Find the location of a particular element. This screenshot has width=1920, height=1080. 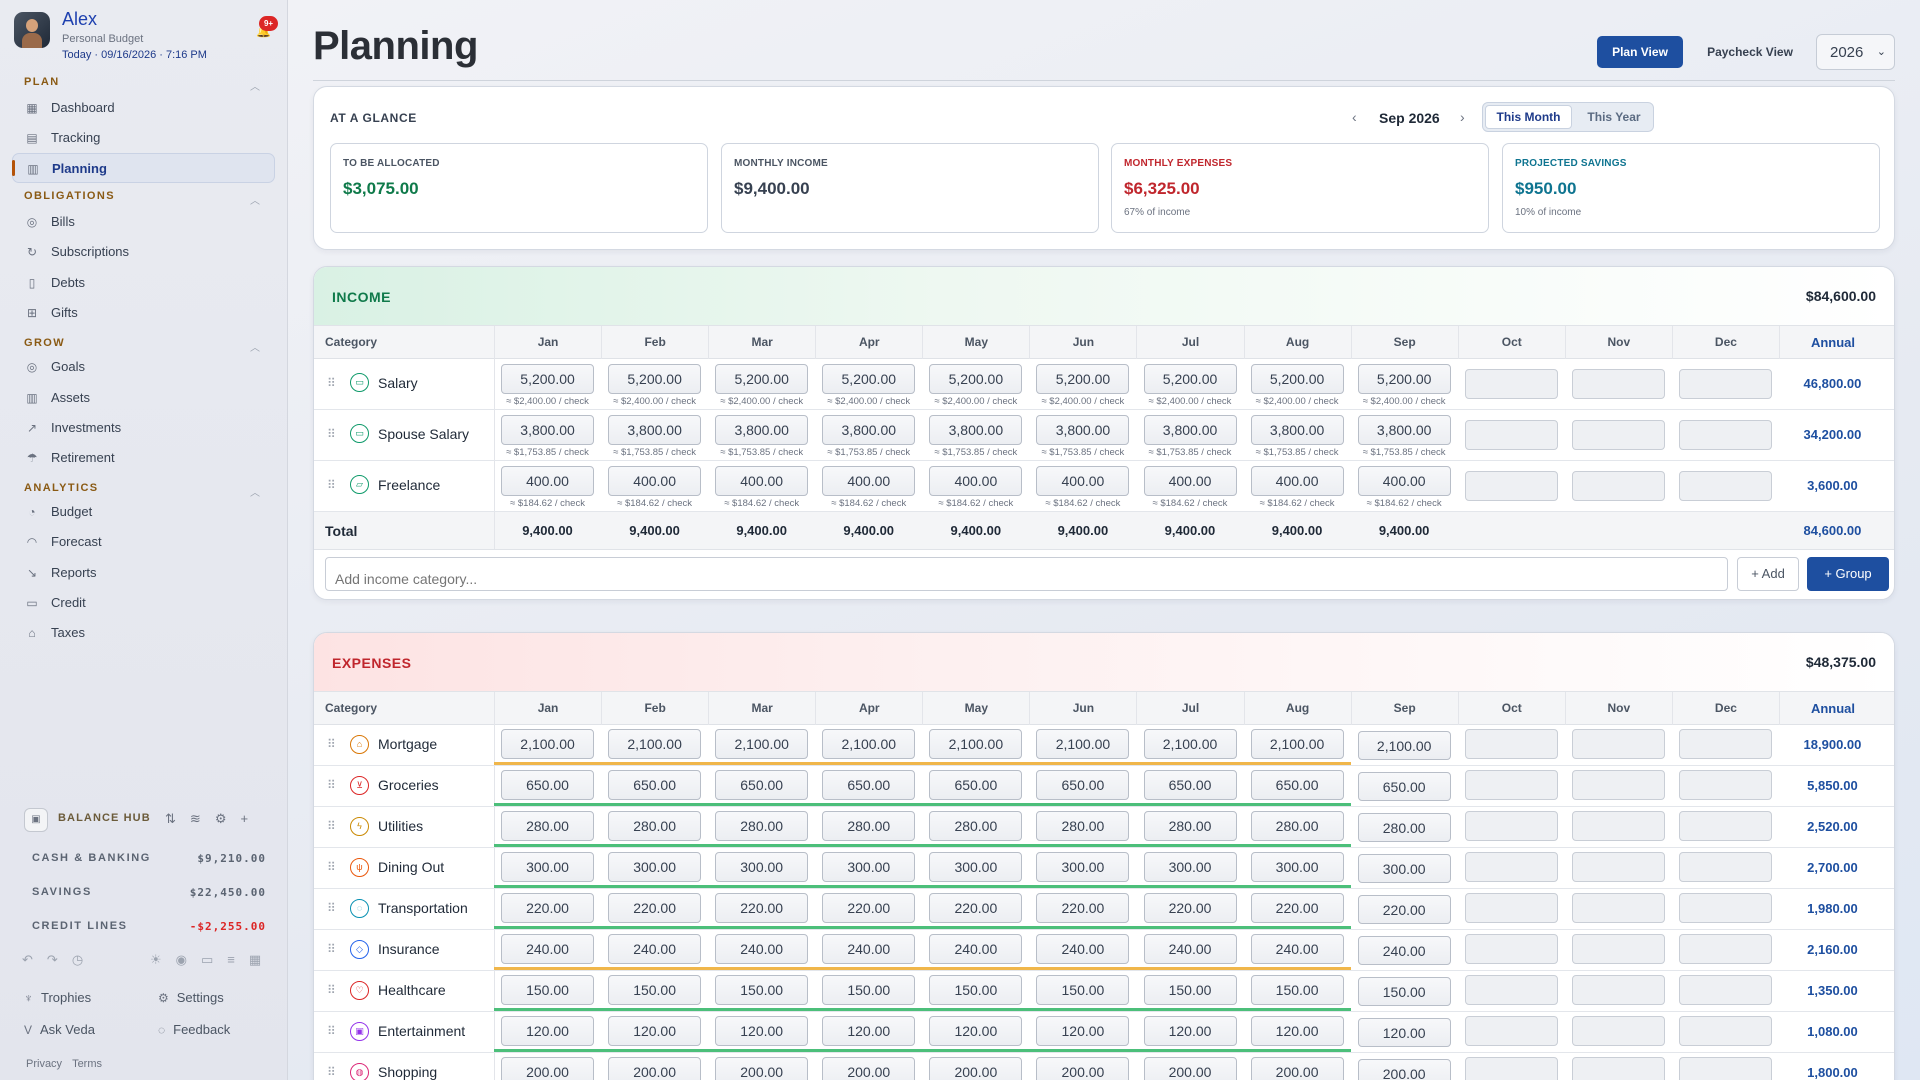

this-month-tab: This Month is located at coordinates (1528, 117).